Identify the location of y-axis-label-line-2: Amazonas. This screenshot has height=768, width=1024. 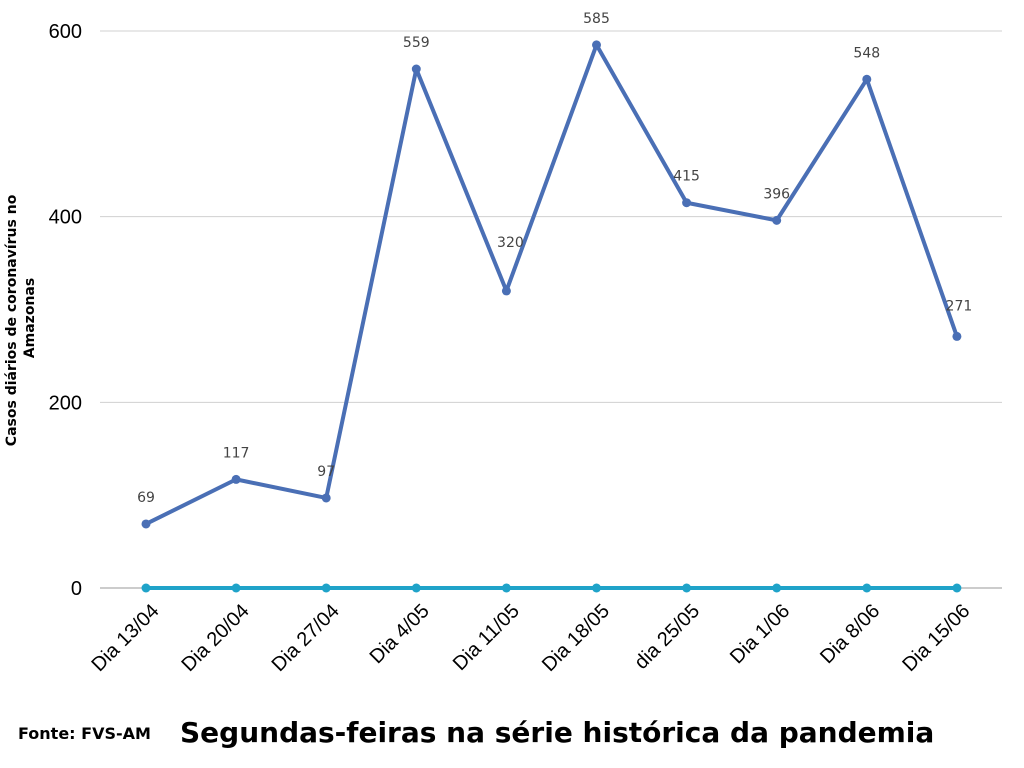
(30, 318).